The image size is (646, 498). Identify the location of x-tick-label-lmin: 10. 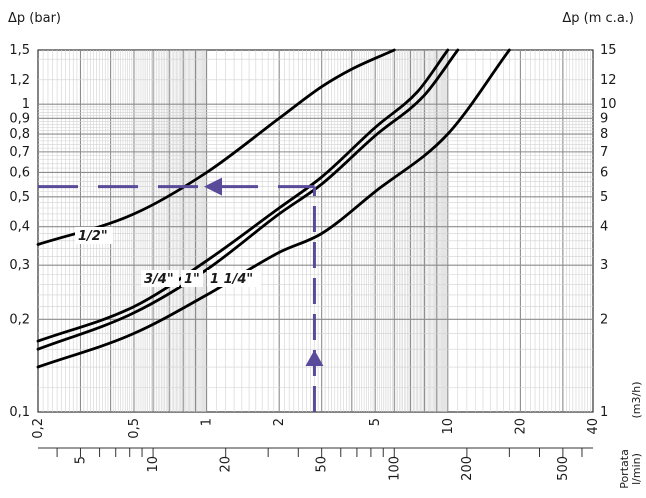
(153, 464).